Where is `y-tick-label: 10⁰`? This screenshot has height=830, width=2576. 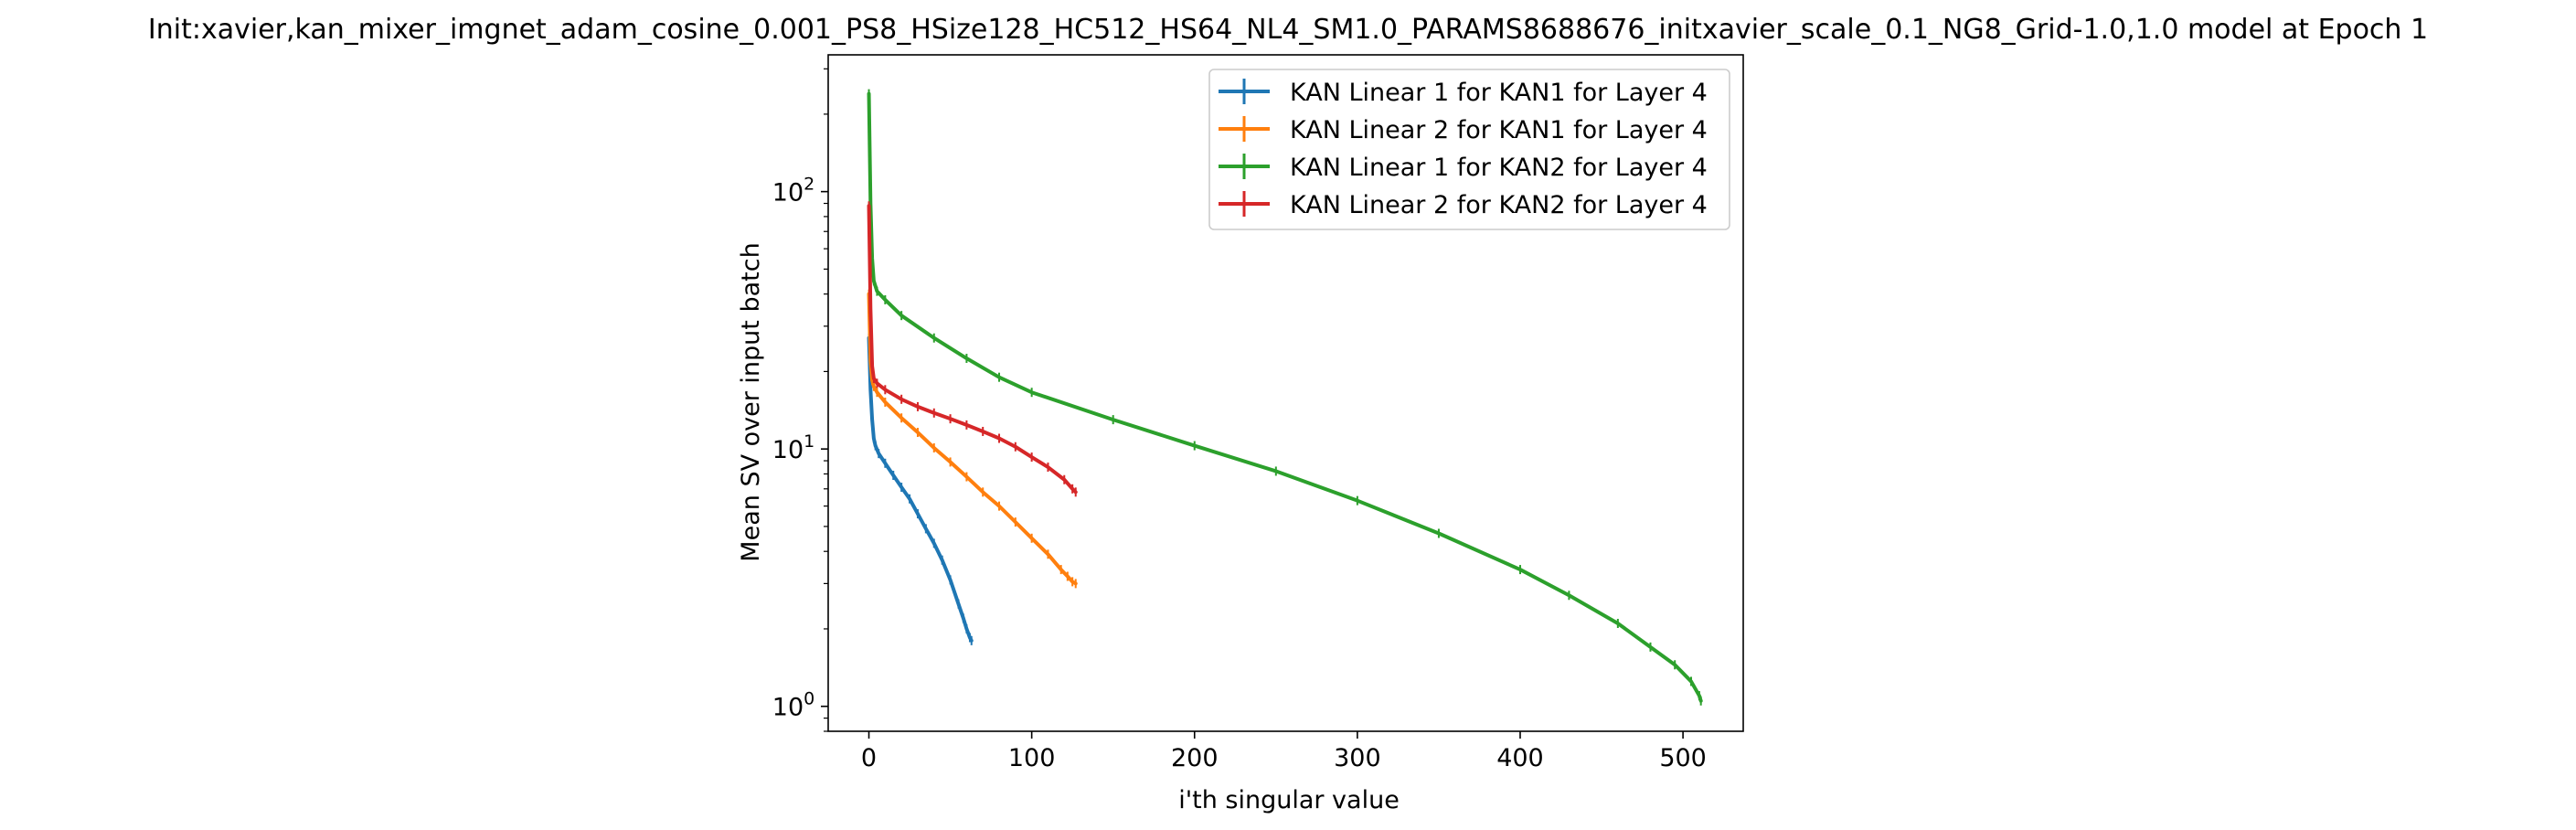 y-tick-label: 10⁰ is located at coordinates (793, 705).